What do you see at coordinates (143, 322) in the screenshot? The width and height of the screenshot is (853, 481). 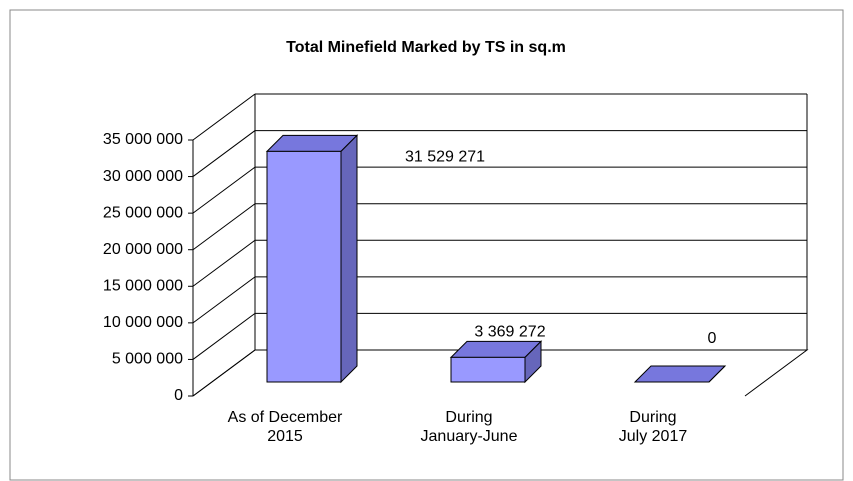 I see `y-tick-label: 10 000 000` at bounding box center [143, 322].